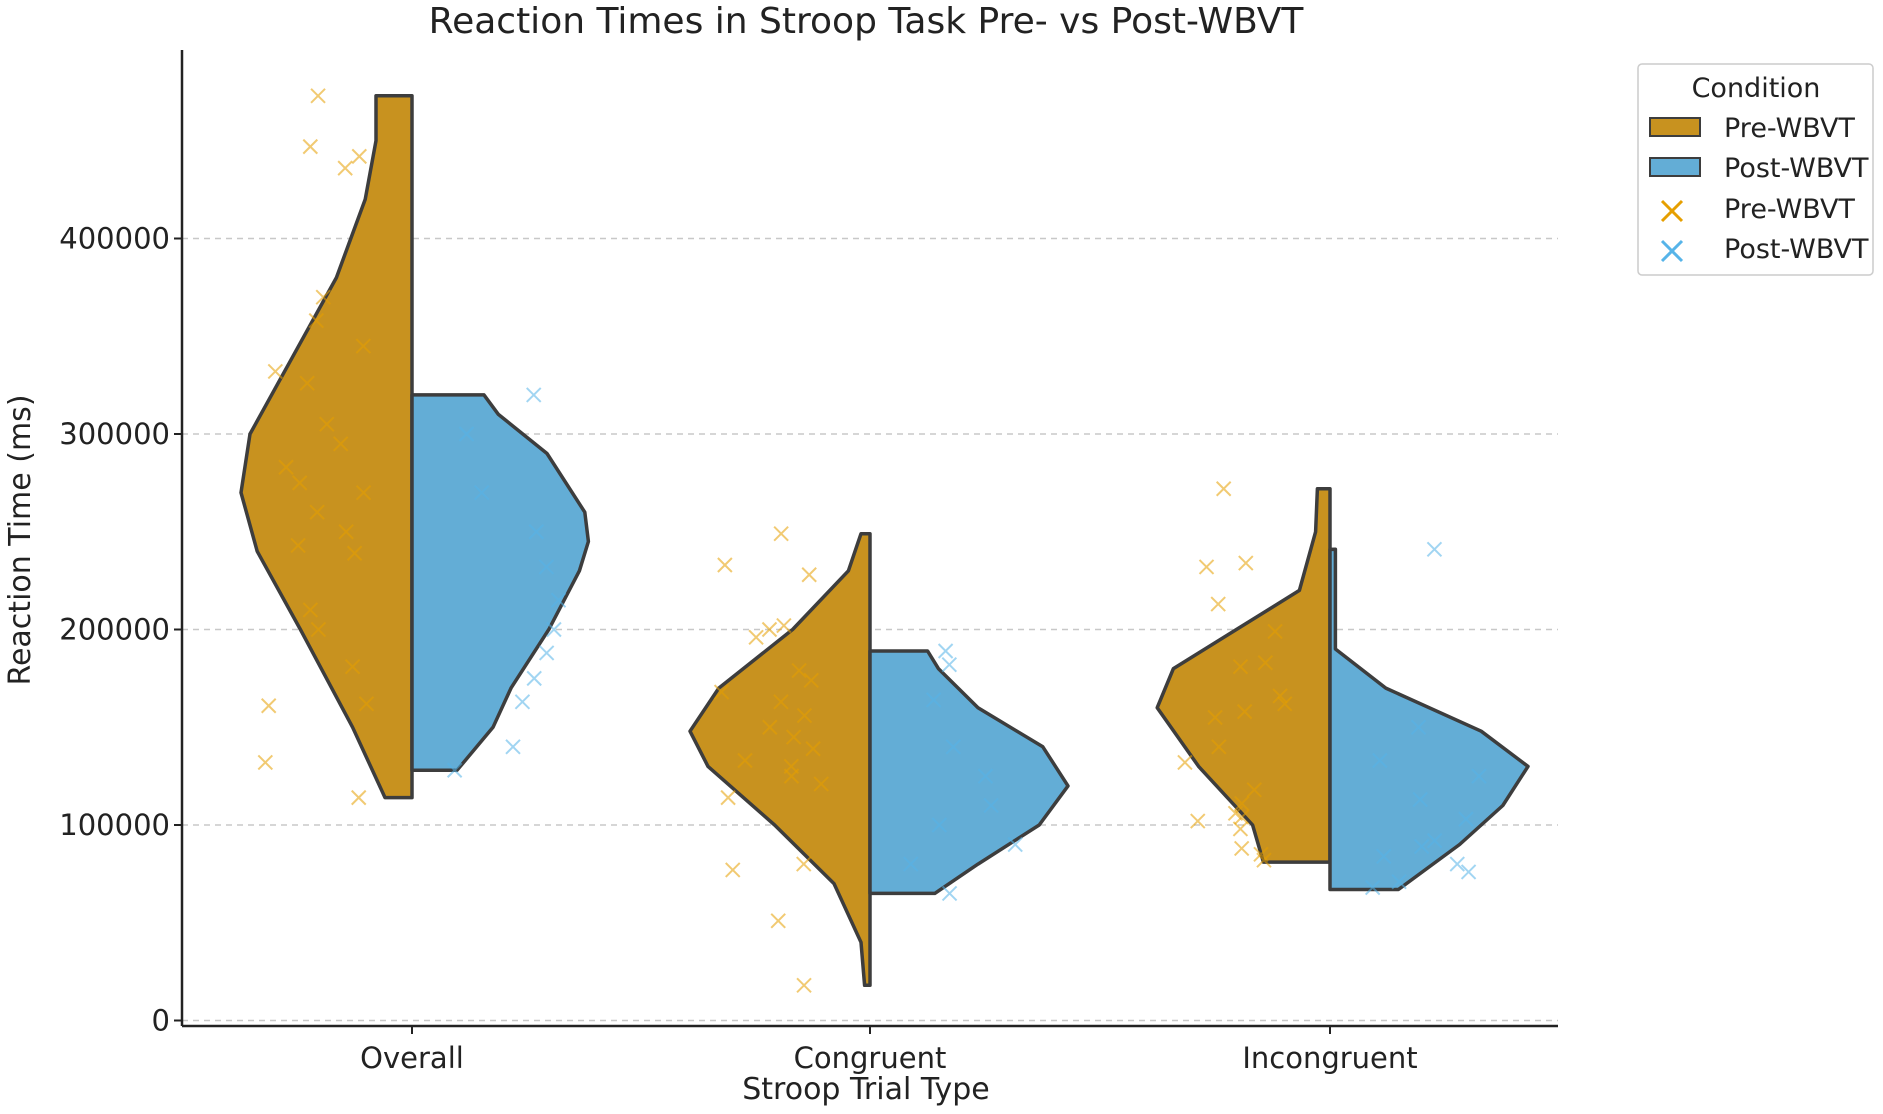 This screenshot has width=1883, height=1114. Describe the element at coordinates (1675, 127) in the screenshot. I see `legend-swatch-pre` at that location.